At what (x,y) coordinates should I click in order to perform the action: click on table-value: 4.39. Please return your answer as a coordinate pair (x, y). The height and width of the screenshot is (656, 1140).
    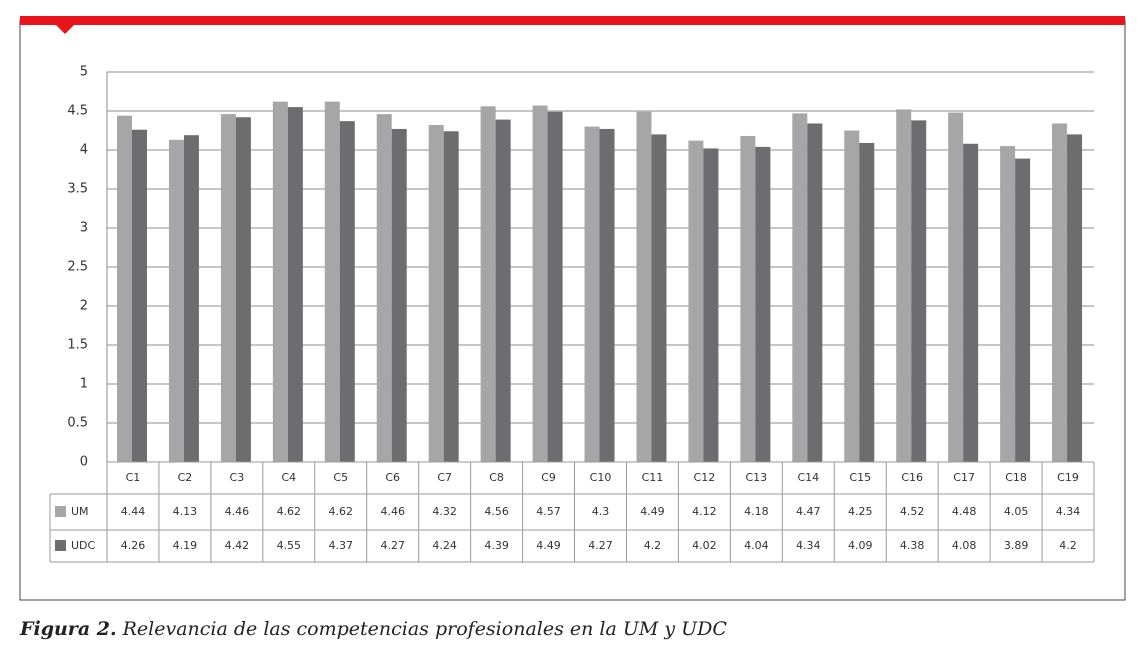
    Looking at the image, I should click on (496, 545).